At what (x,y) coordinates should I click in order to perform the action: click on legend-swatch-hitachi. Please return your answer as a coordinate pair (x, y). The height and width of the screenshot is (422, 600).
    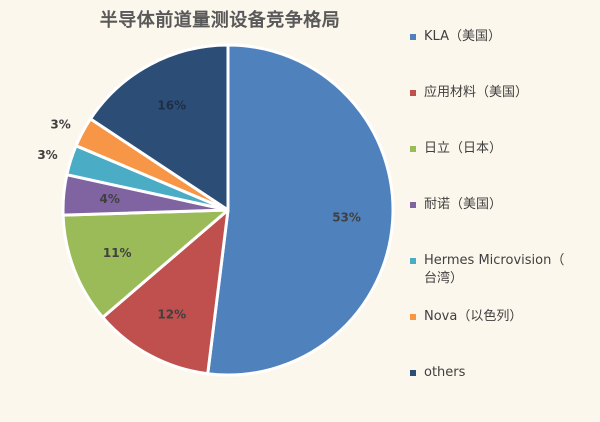
    Looking at the image, I should click on (413, 149).